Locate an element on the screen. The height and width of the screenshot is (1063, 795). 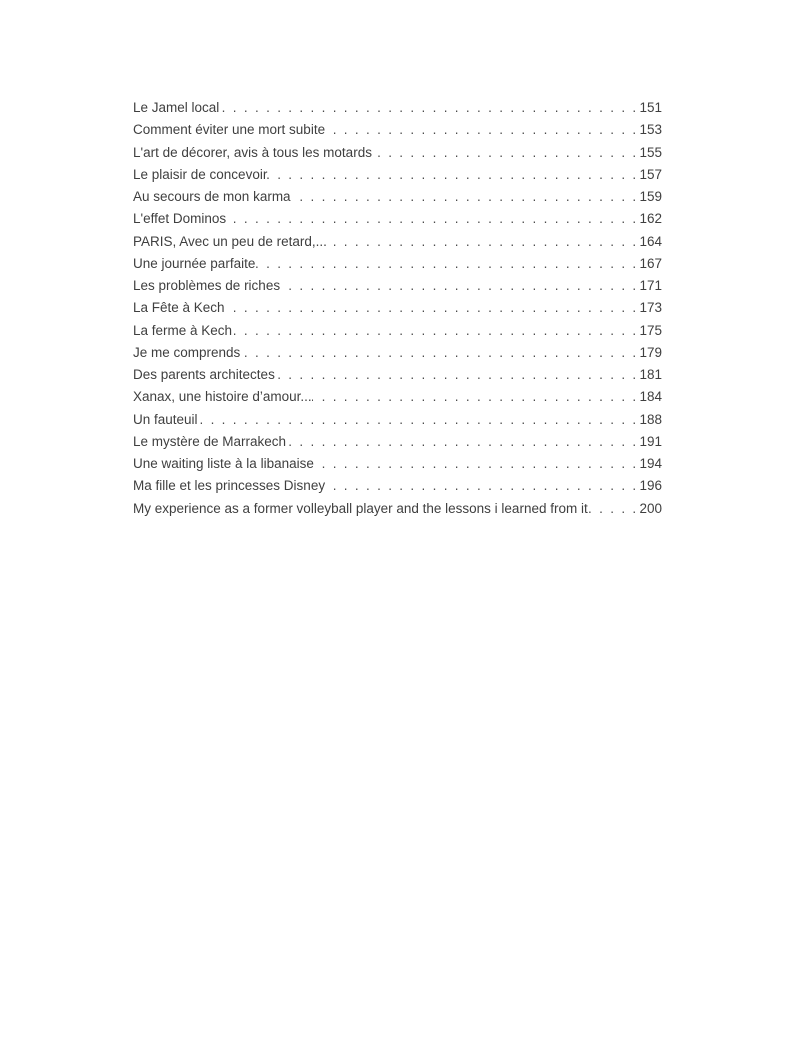
toc-entry-title: Au secours de mon karma is located at coordinates (212, 196).